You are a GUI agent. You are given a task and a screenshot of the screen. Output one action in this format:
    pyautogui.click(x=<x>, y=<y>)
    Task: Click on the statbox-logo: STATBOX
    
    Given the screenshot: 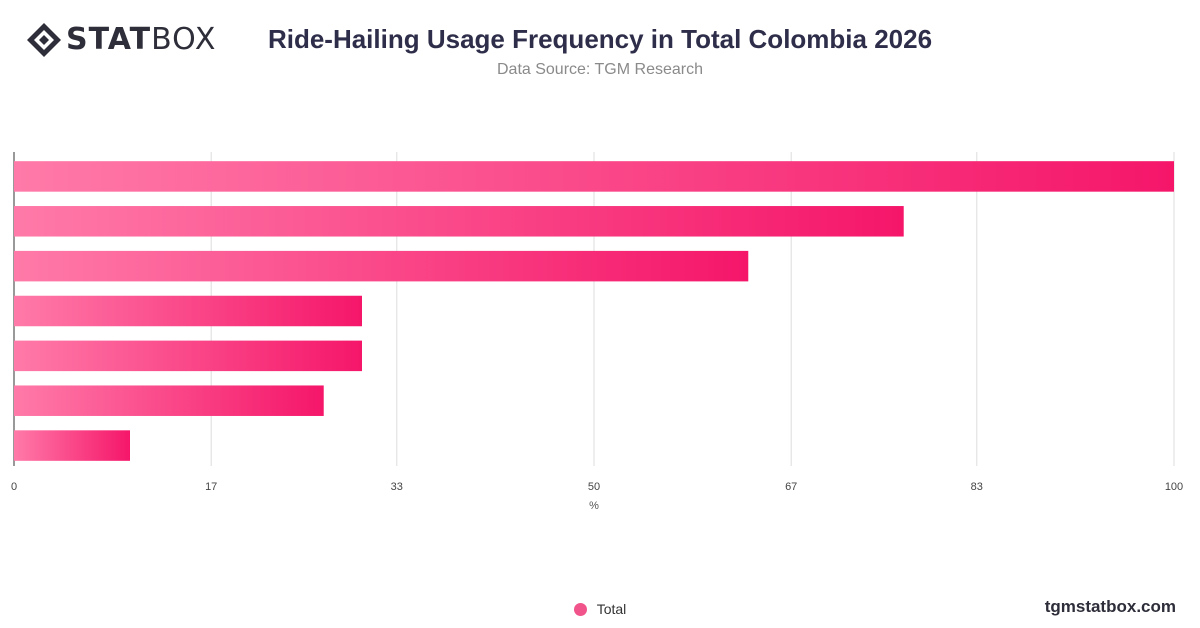 What is the action you would take?
    pyautogui.click(x=131, y=40)
    